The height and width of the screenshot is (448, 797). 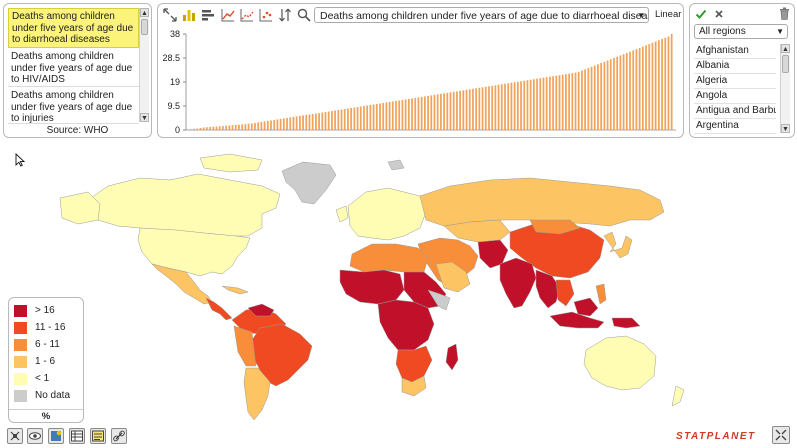 What do you see at coordinates (784, 13) in the screenshot?
I see `trash-icon` at bounding box center [784, 13].